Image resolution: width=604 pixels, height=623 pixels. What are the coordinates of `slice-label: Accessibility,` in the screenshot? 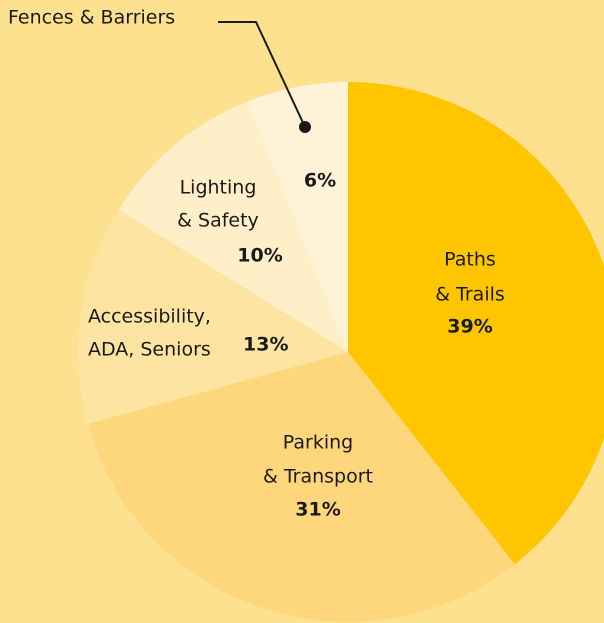 It's located at (149, 317).